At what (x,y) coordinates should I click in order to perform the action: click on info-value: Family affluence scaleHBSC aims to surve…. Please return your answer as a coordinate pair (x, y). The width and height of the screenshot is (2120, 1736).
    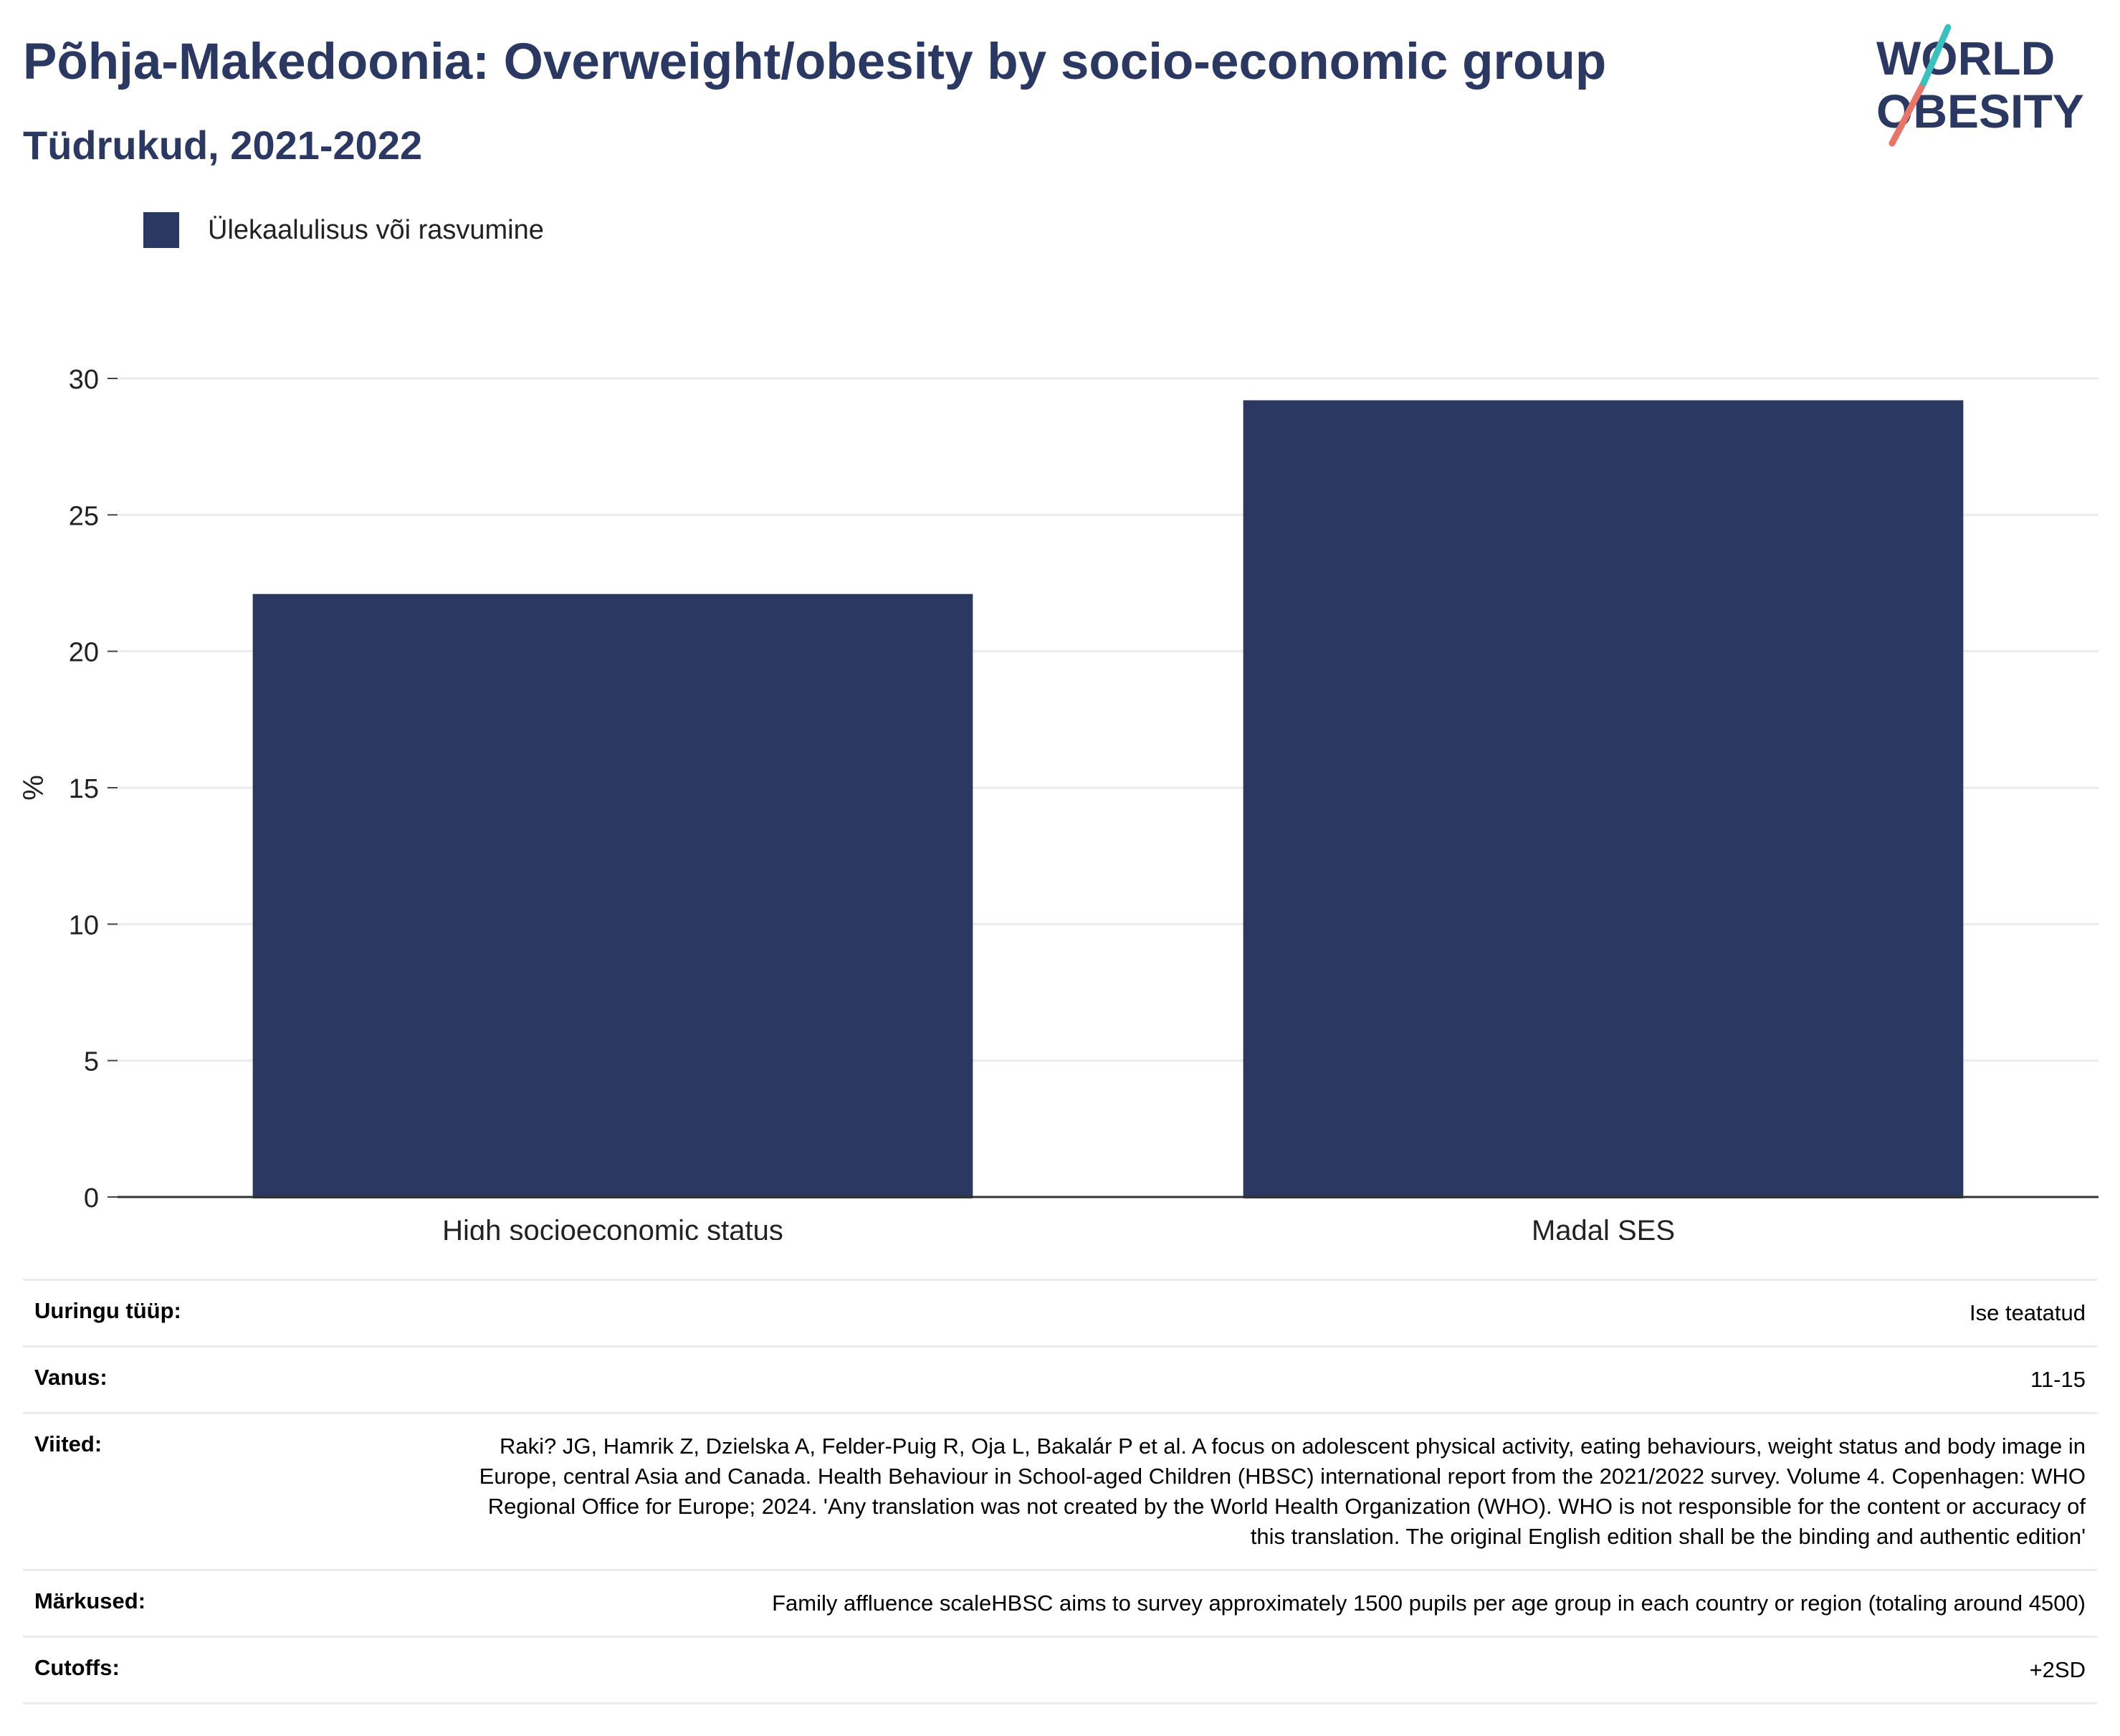
    Looking at the image, I should click on (1272, 1603).